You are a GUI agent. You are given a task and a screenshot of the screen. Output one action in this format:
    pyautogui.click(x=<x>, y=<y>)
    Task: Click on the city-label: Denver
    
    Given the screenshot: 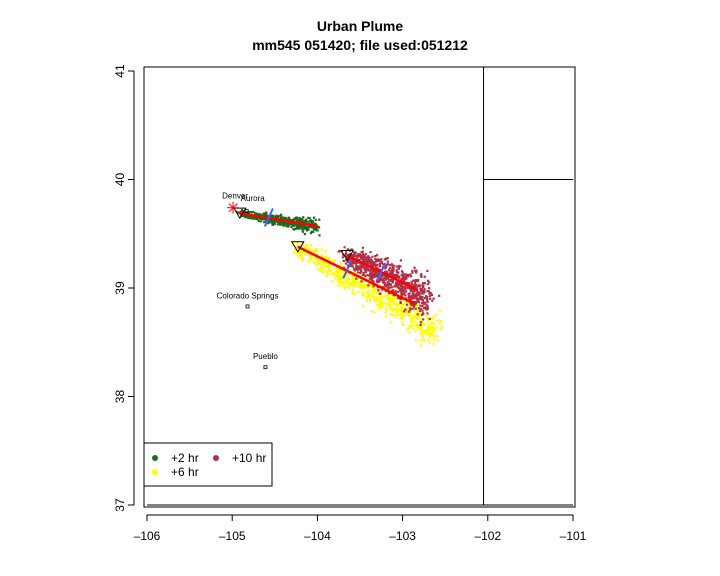 What is the action you would take?
    pyautogui.click(x=235, y=196)
    